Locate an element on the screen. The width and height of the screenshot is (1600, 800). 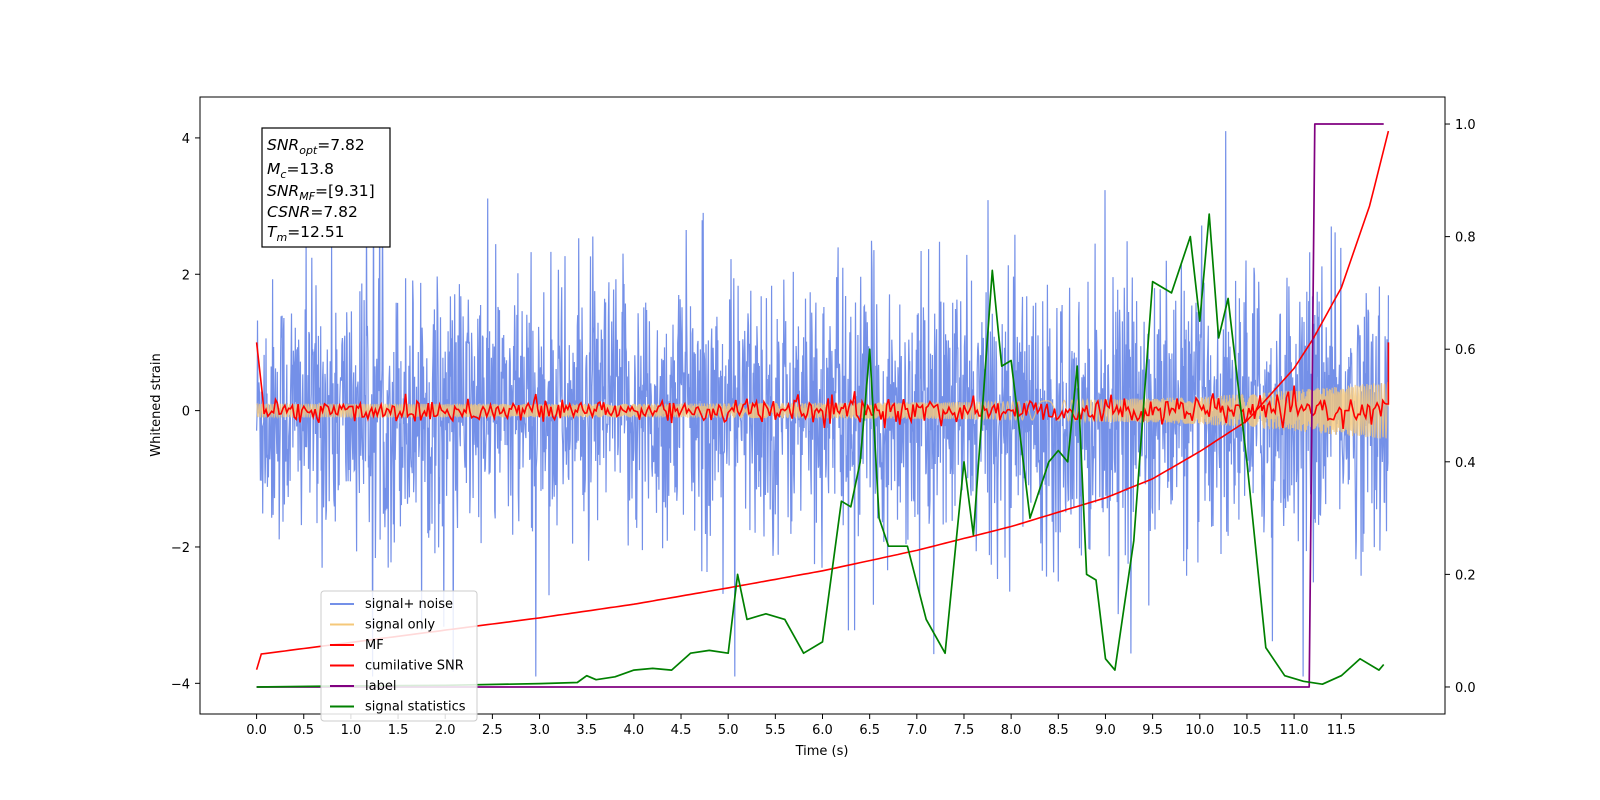
x-tick-label: 1.5 is located at coordinates (398, 730).